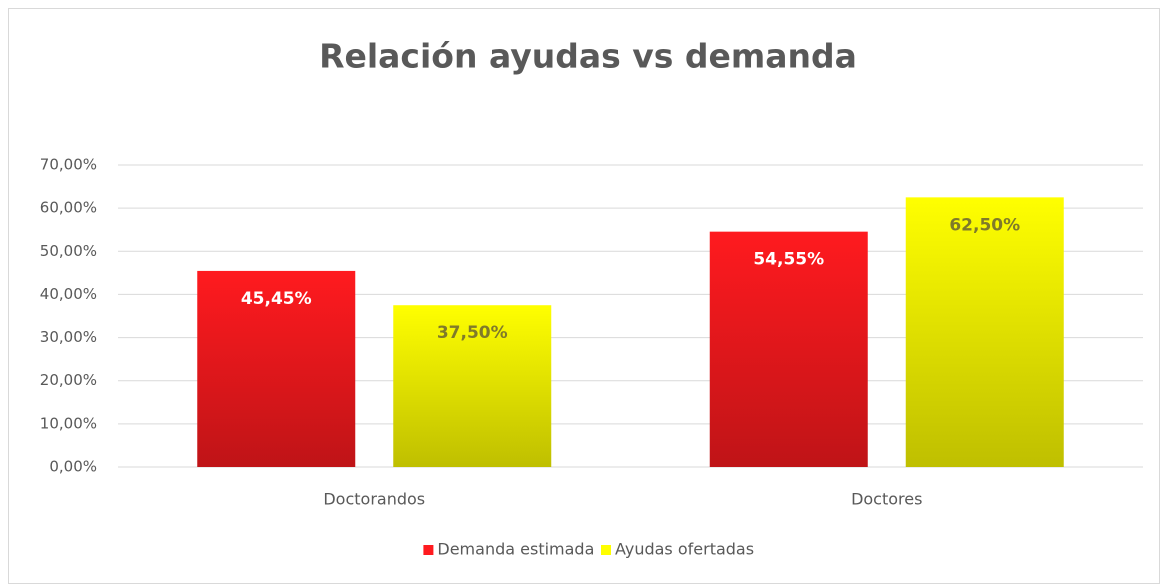  What do you see at coordinates (788, 260) in the screenshot?
I see `value-label: 54,55%` at bounding box center [788, 260].